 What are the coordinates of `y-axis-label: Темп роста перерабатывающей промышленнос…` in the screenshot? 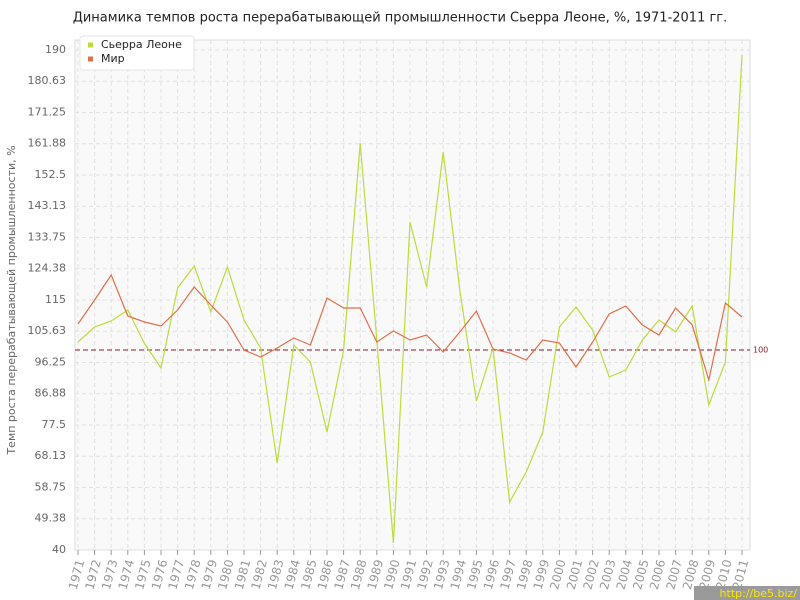 It's located at (11, 300).